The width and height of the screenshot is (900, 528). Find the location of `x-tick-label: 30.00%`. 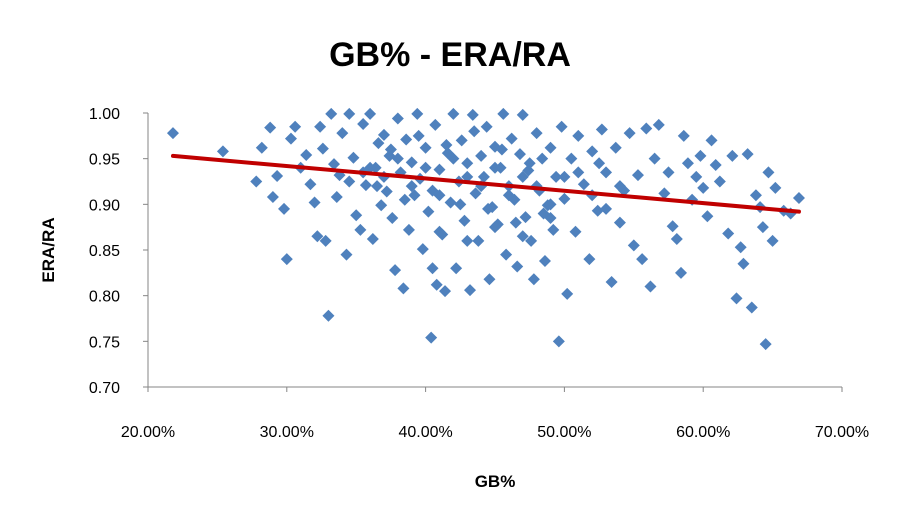

x-tick-label: 30.00% is located at coordinates (287, 432).